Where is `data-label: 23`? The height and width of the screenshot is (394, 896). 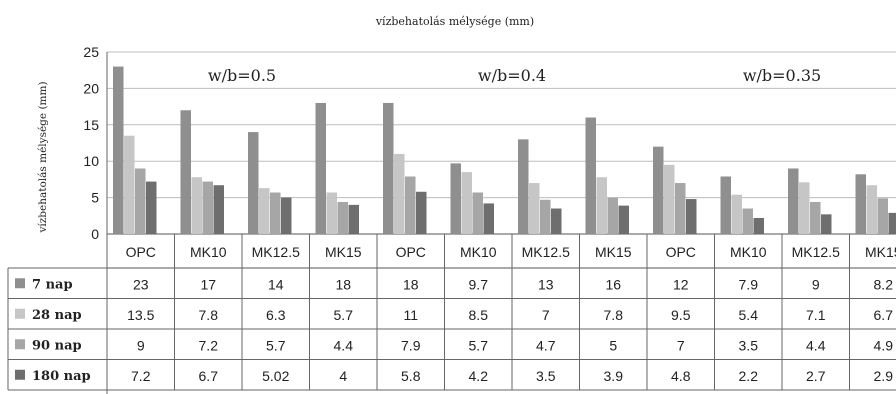 data-label: 23 is located at coordinates (141, 284).